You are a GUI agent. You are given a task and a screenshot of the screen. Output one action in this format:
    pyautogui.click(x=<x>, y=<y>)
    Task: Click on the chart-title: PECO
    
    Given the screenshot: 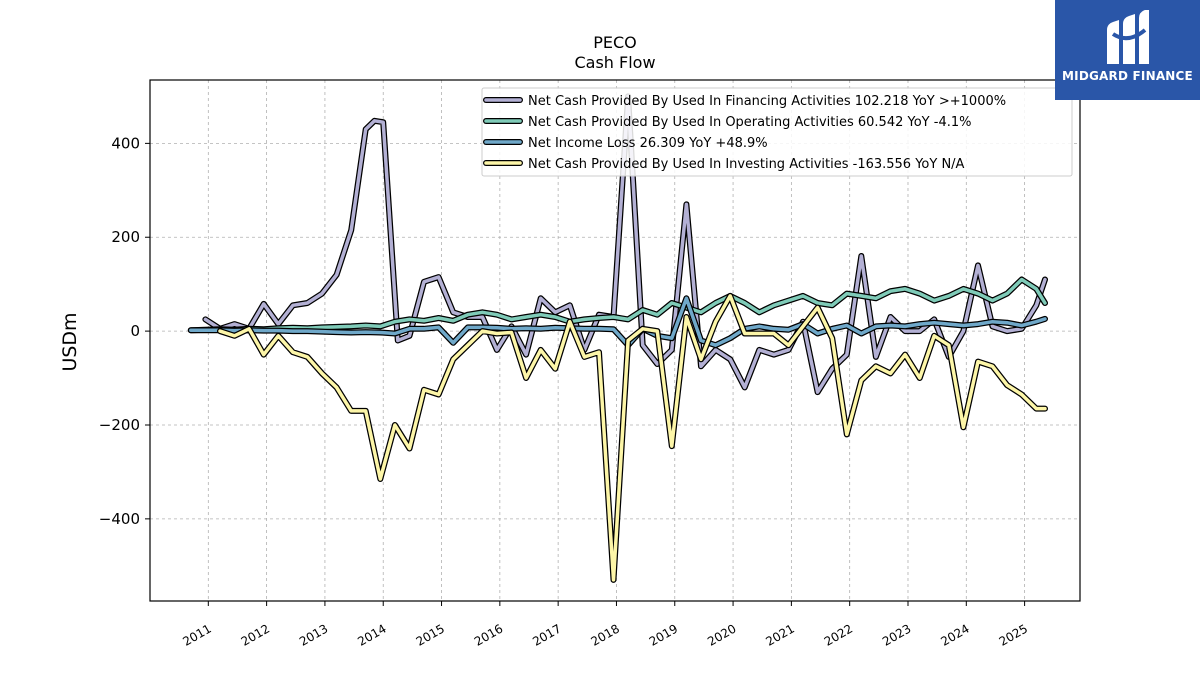 What is the action you would take?
    pyautogui.click(x=615, y=42)
    